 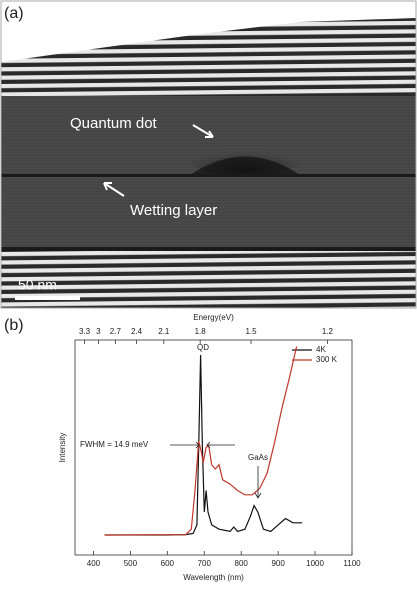 What do you see at coordinates (131, 563) in the screenshot?
I see `x-tick-label: 500` at bounding box center [131, 563].